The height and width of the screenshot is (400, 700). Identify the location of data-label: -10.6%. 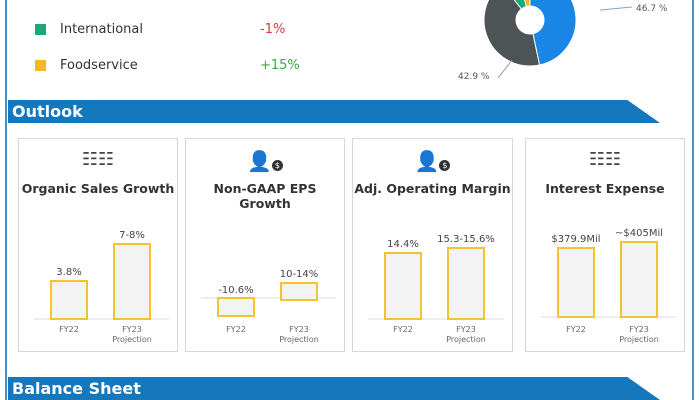
(235, 290).